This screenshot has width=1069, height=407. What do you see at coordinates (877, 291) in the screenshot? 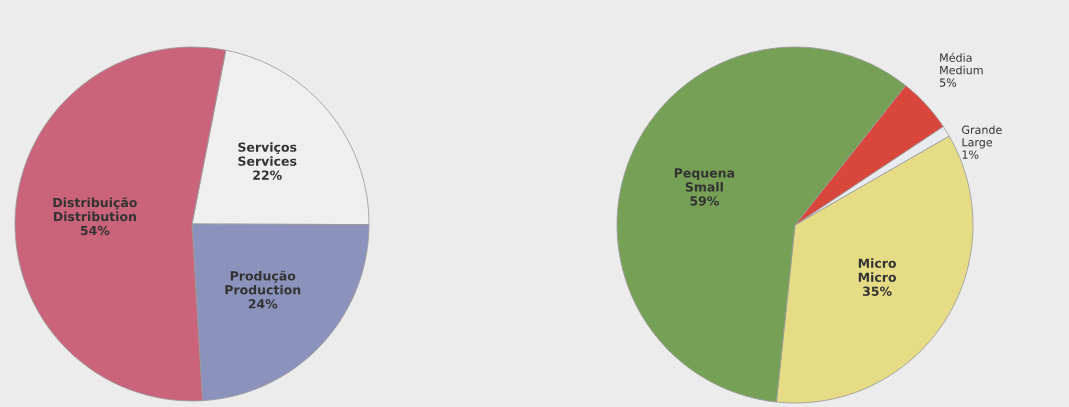
I see `data-label: 35%` at bounding box center [877, 291].